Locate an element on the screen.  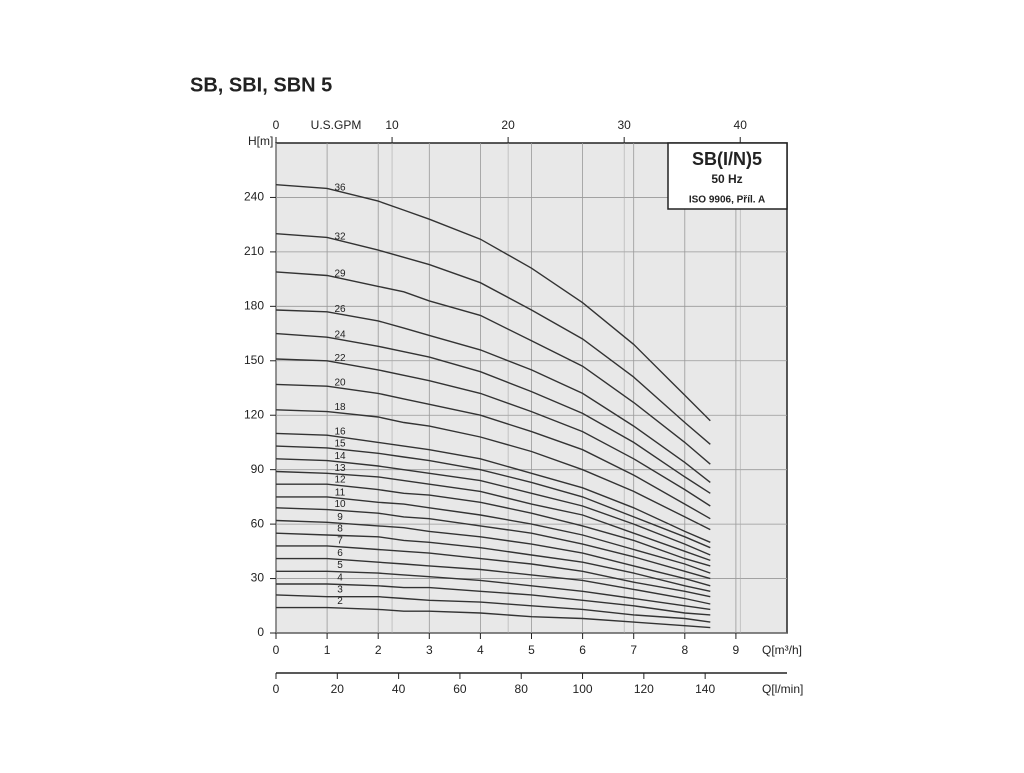
curve-label: 18 is located at coordinates (340, 407).